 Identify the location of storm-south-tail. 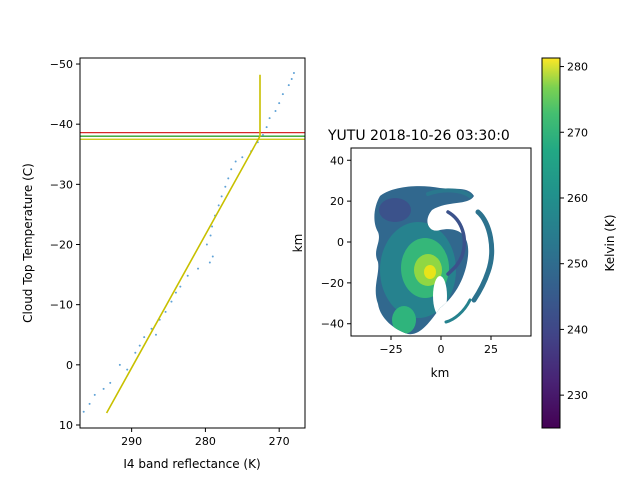
(404, 320).